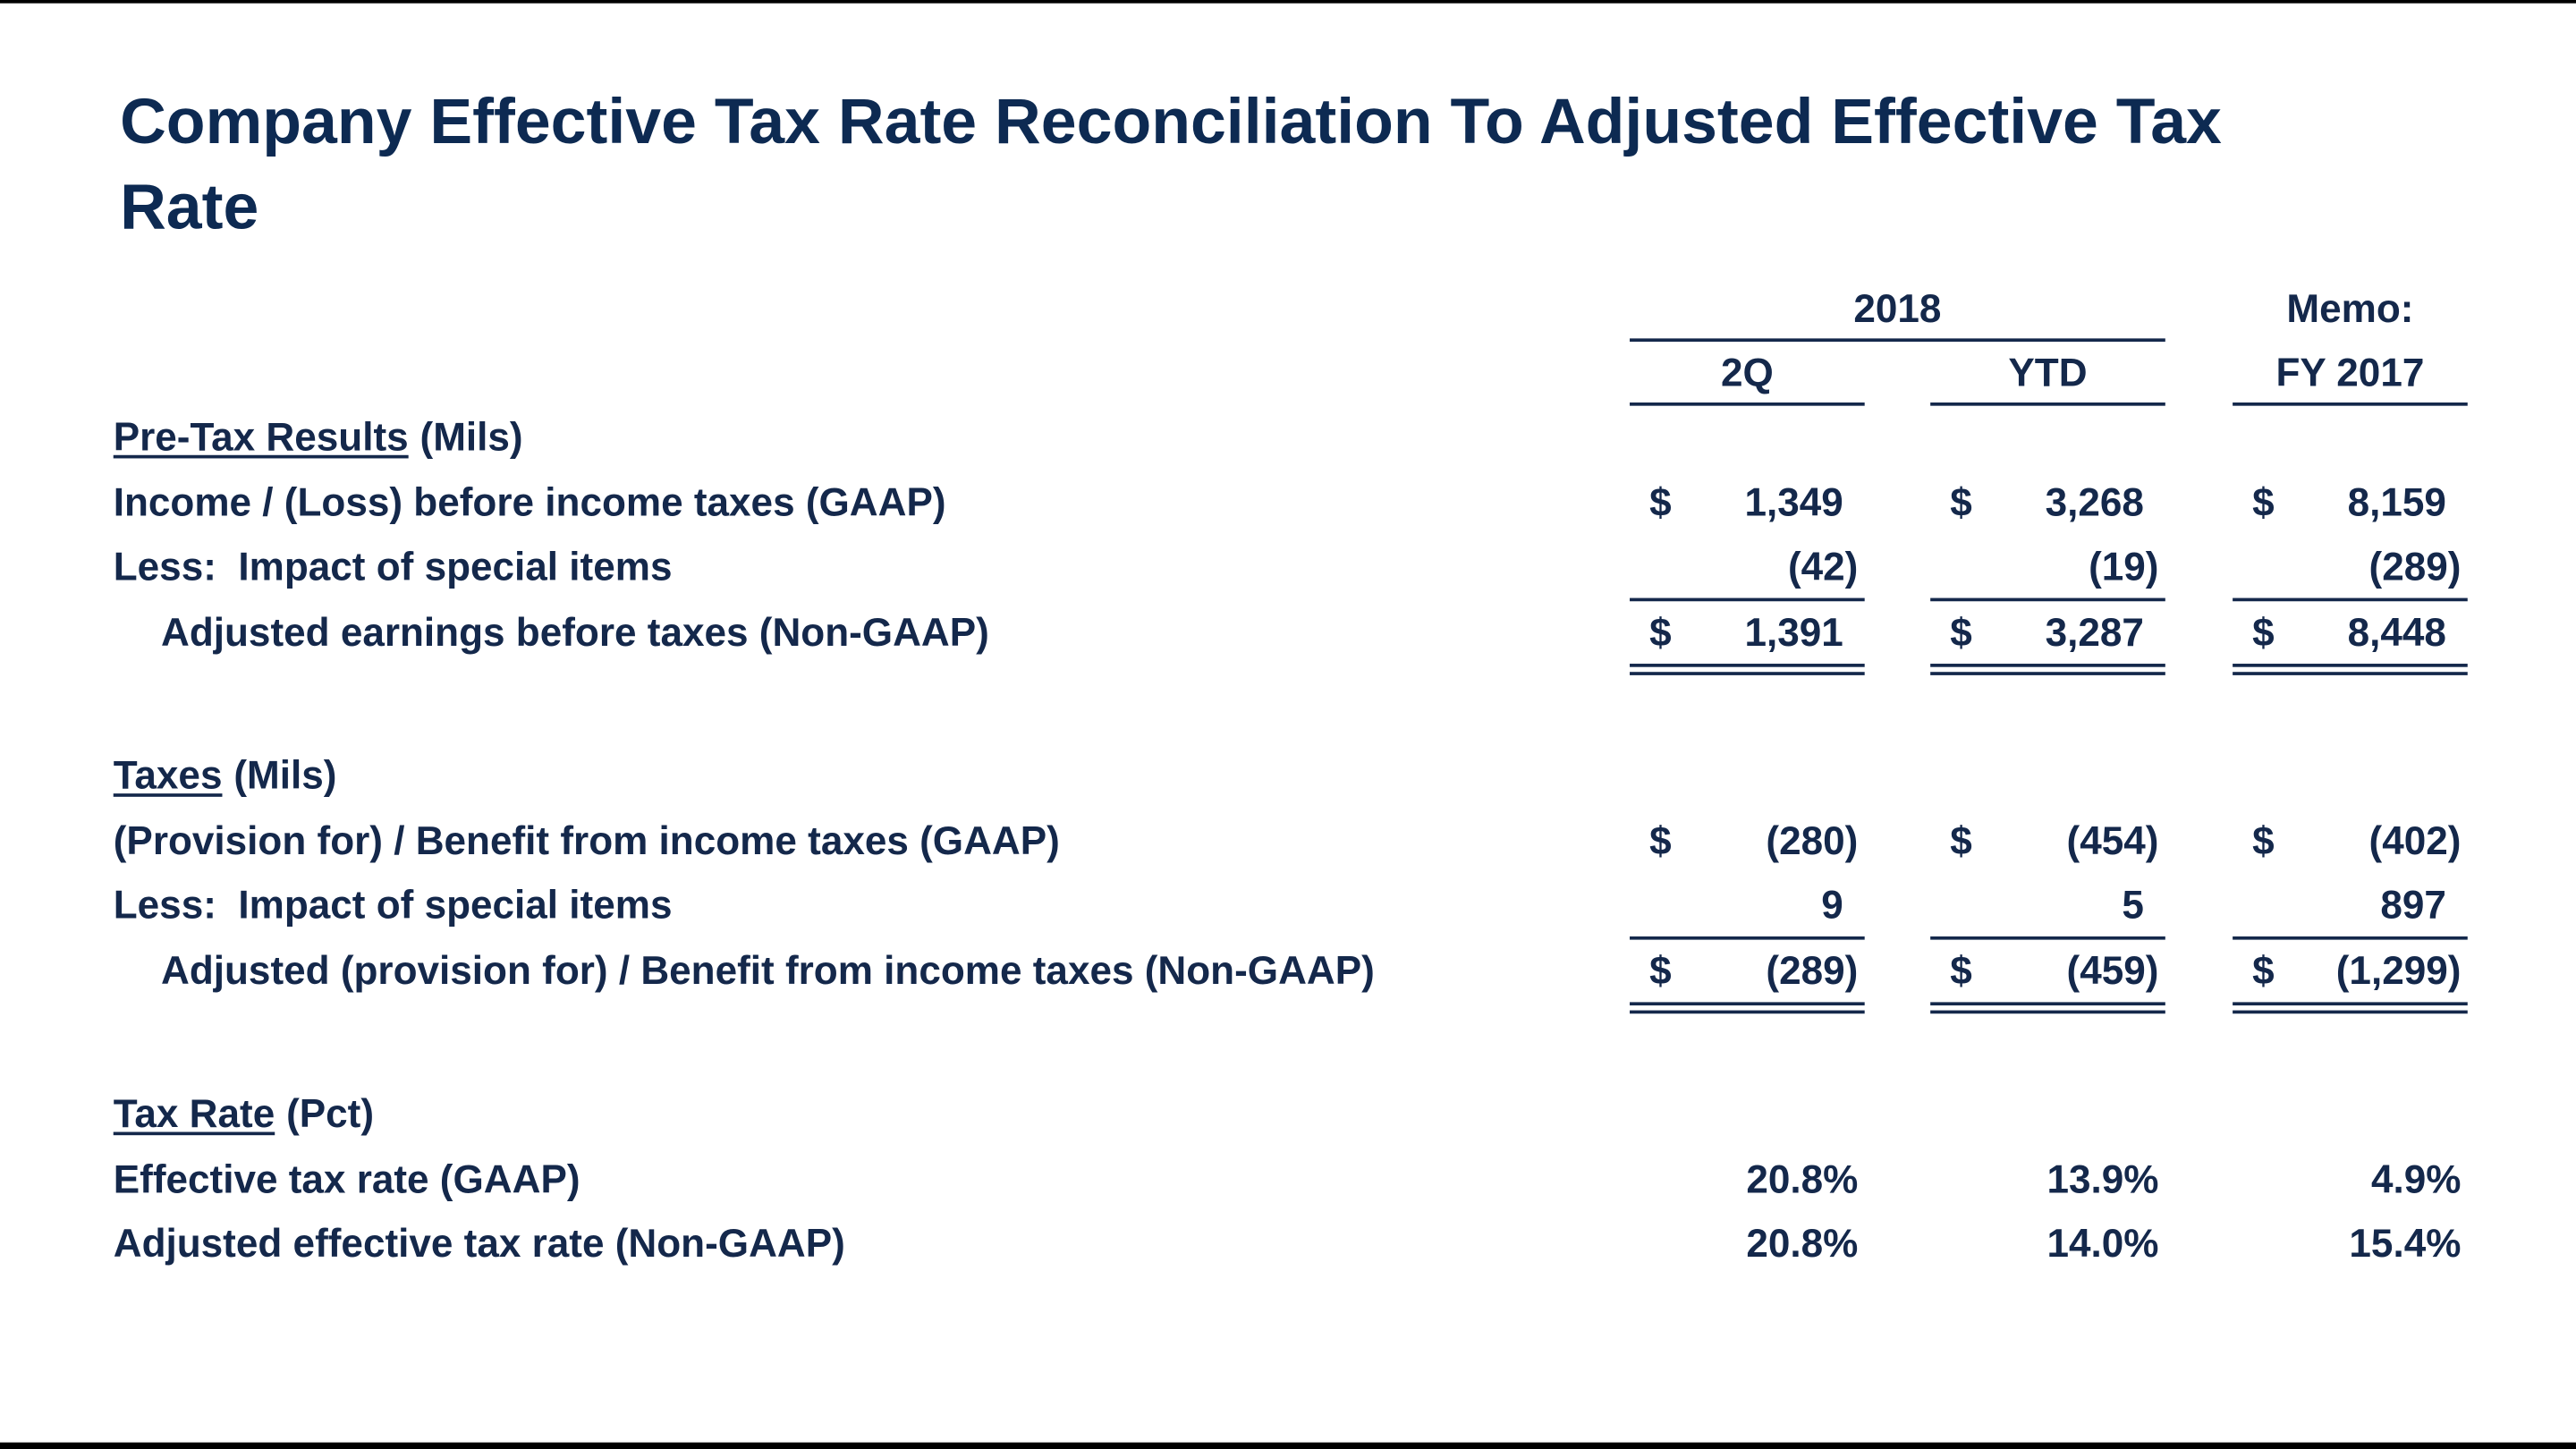 The height and width of the screenshot is (1449, 2576). Describe the element at coordinates (1793, 503) in the screenshot. I see `cell-value: 1,349` at that location.